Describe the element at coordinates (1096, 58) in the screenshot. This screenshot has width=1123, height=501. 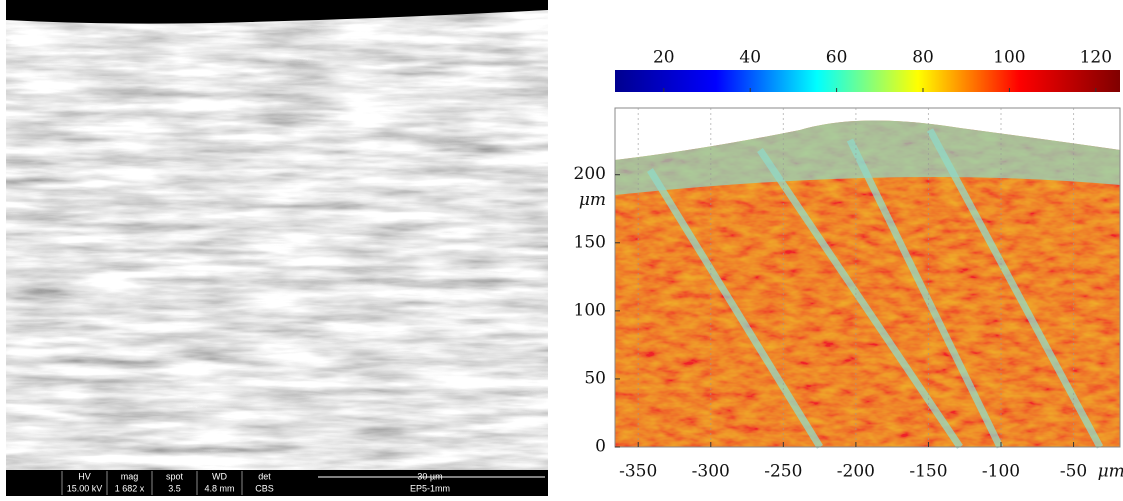
I see `colorbar-tick-label: 120` at that location.